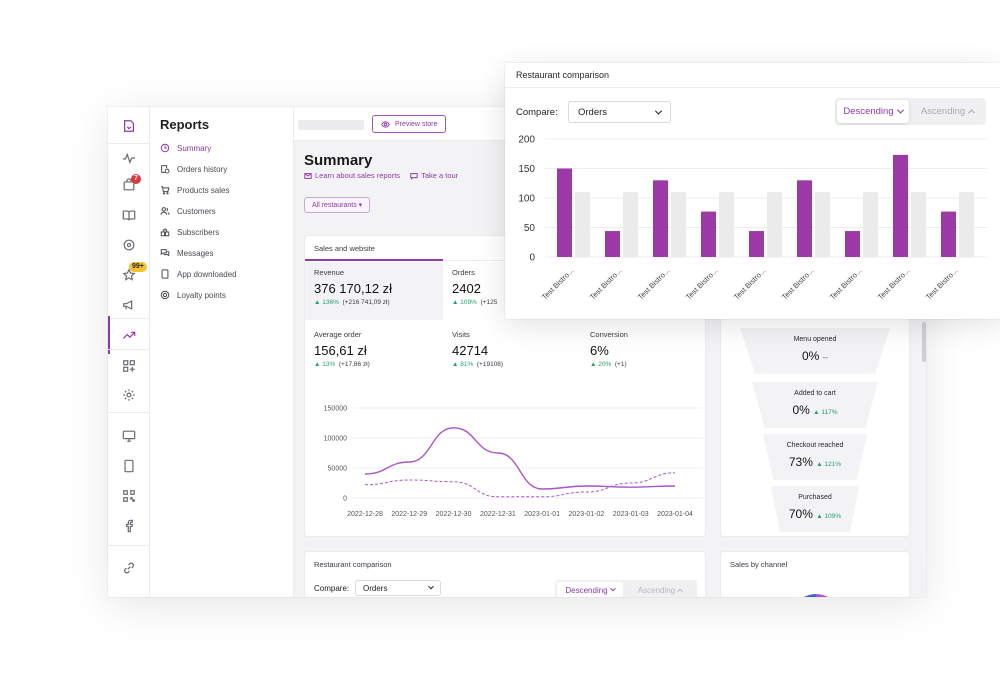 The width and height of the screenshot is (1000, 679). Describe the element at coordinates (165, 253) in the screenshot. I see `messages-icon` at that location.